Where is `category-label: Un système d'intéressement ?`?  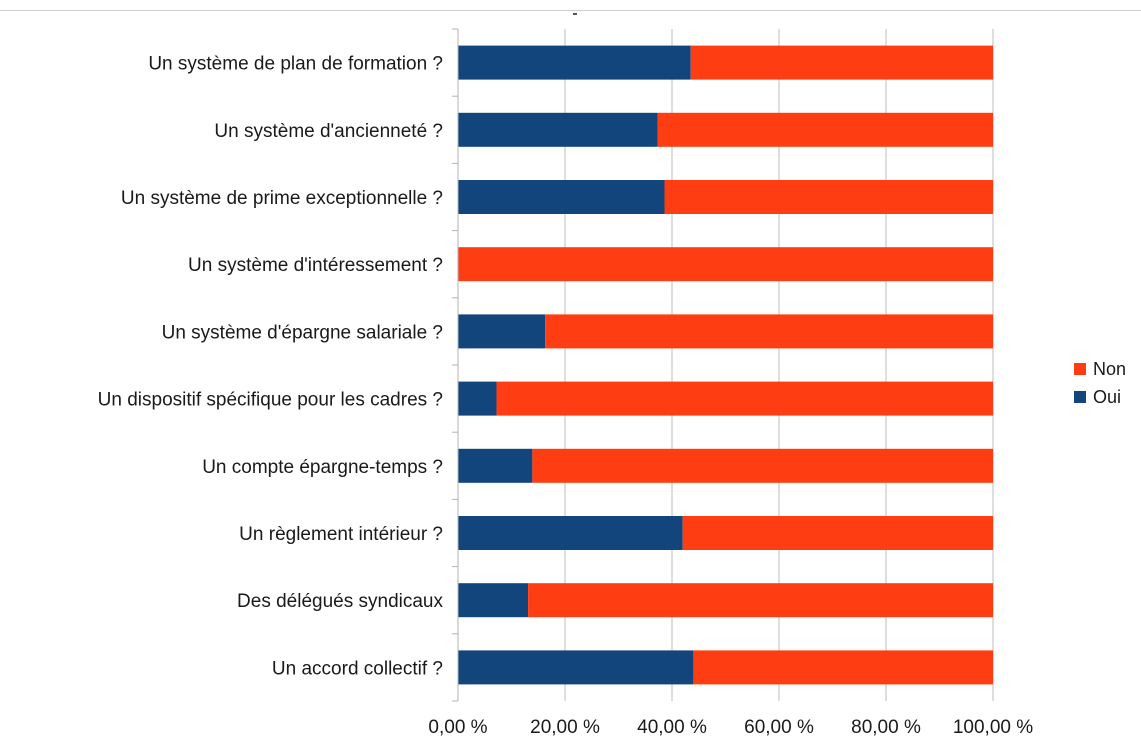 category-label: Un système d'intéressement ? is located at coordinates (315, 265).